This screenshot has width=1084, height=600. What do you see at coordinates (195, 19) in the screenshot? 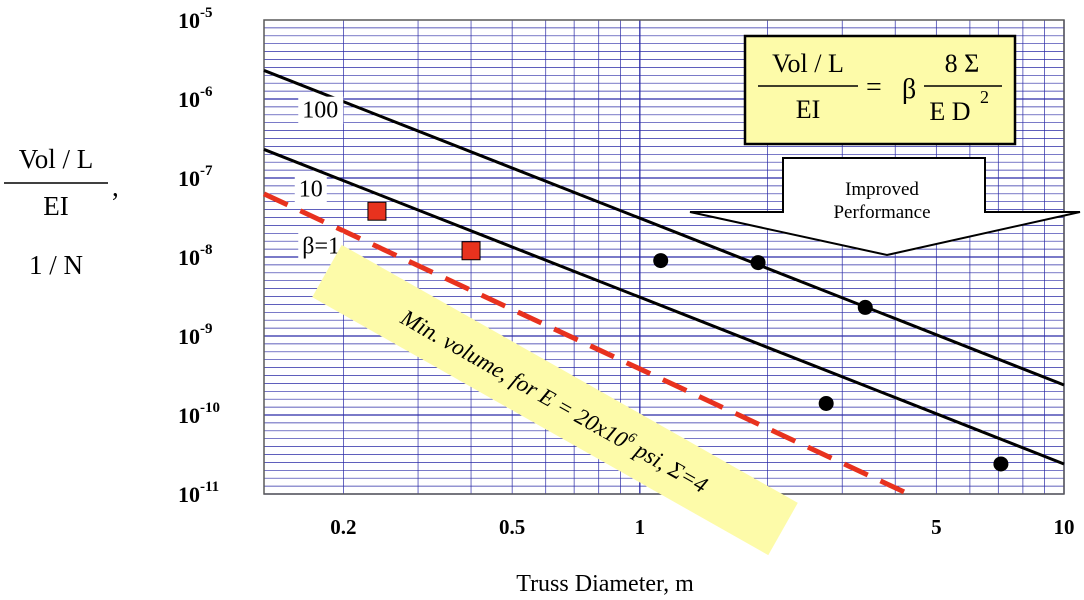
I see `y-tick-label: 10⁻⁵` at bounding box center [195, 19].